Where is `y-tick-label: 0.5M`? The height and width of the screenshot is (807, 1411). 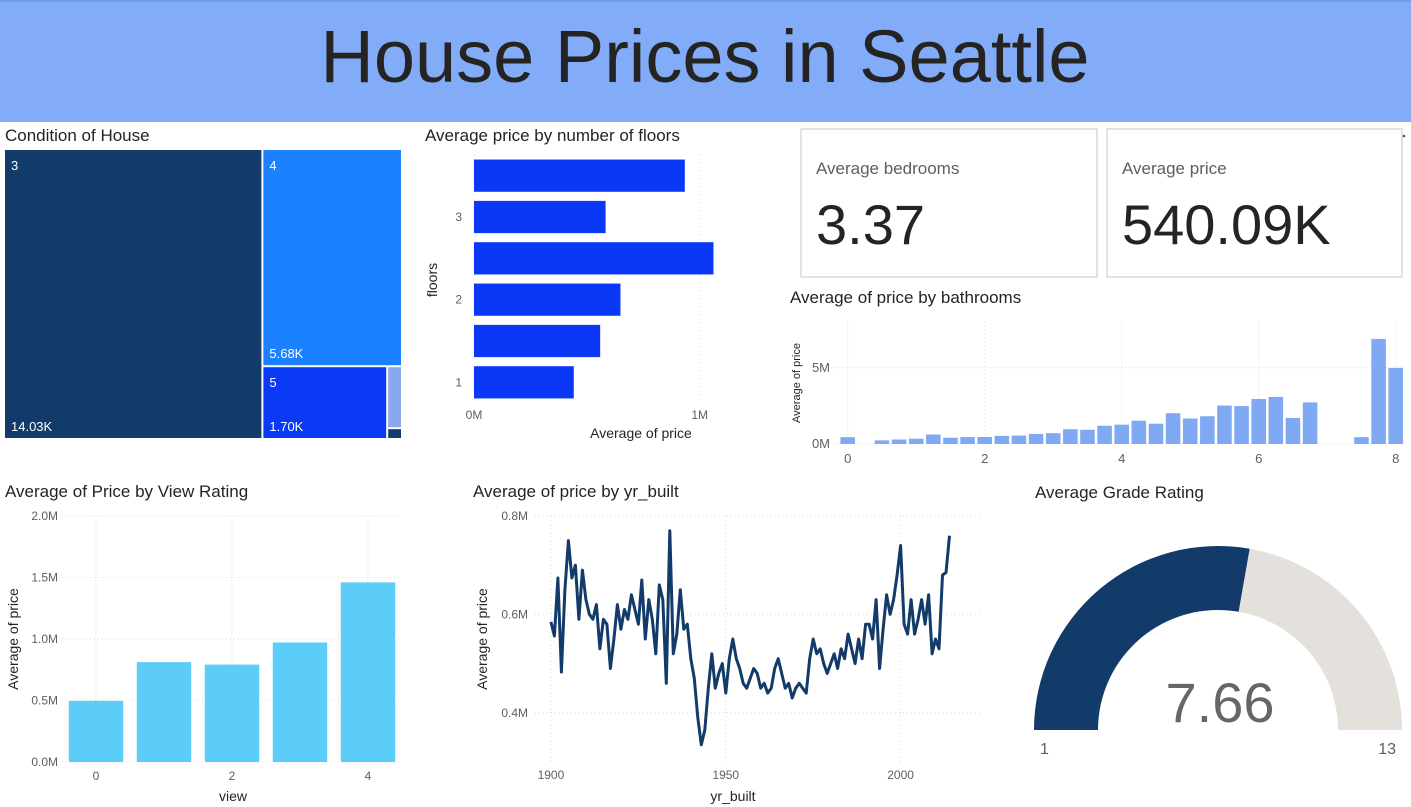
y-tick-label: 0.5M is located at coordinates (44, 701).